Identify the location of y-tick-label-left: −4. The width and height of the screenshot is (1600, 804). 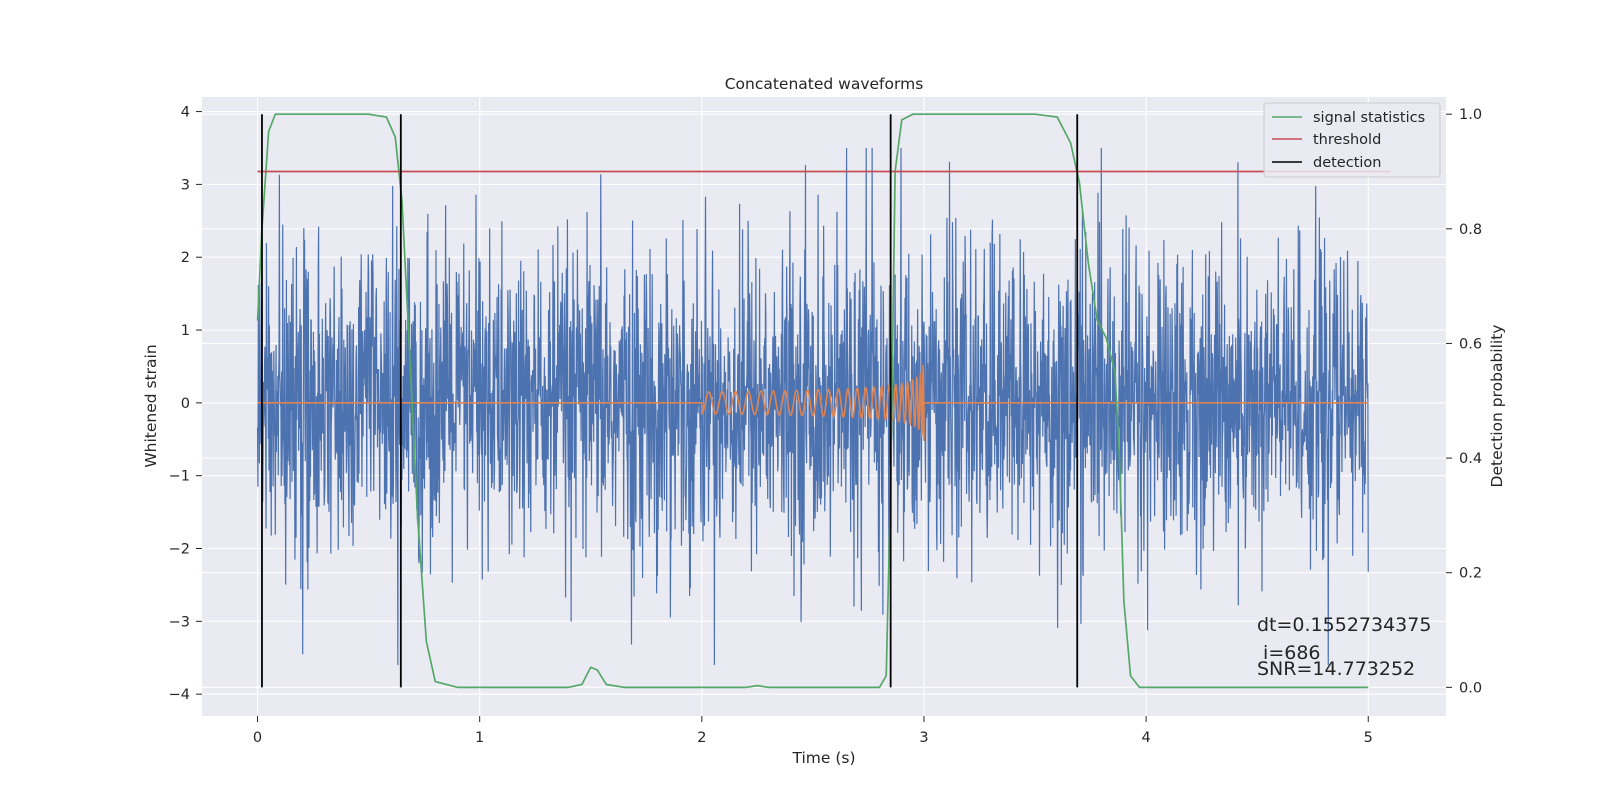
(179, 695).